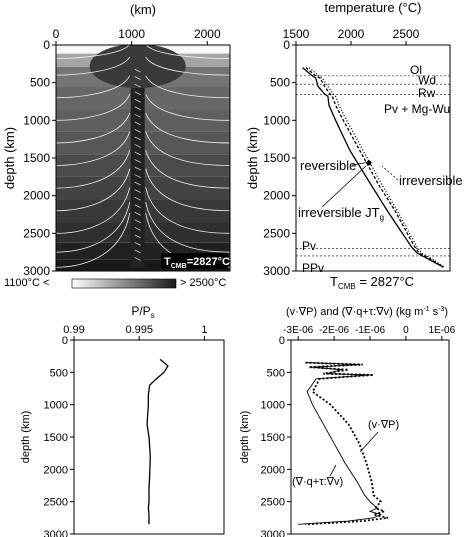 The image size is (474, 537). What do you see at coordinates (441, 330) in the screenshot?
I see `x-tick-label: 1E-06` at bounding box center [441, 330].